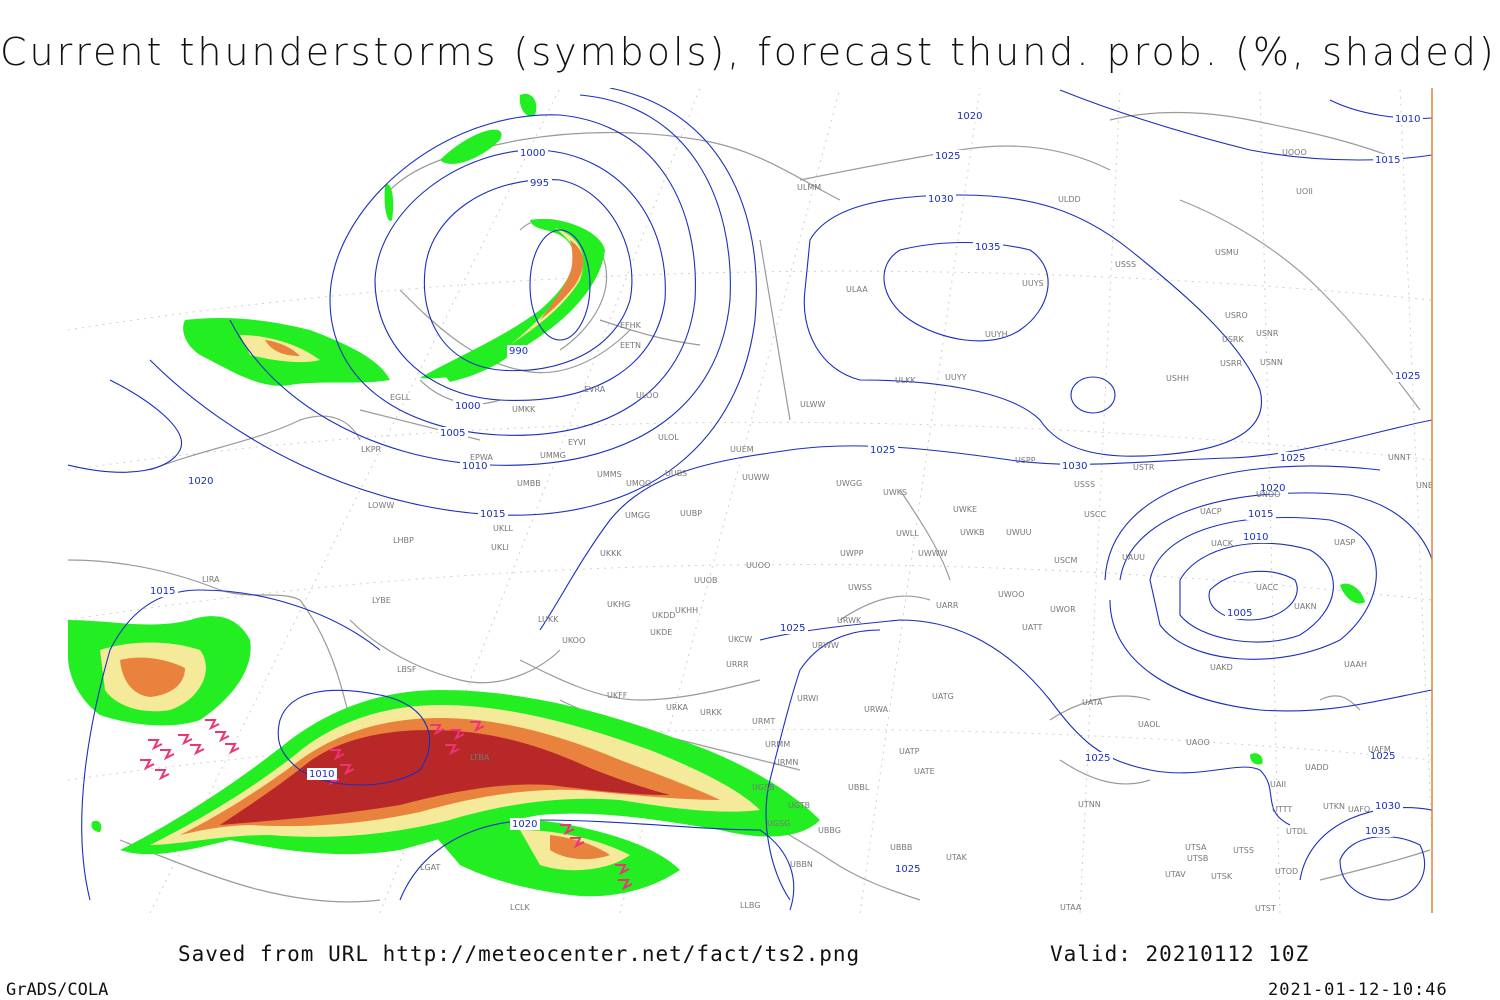 The height and width of the screenshot is (1000, 1500). Describe the element at coordinates (529, 483) in the screenshot. I see `station-label: UMBB` at that location.